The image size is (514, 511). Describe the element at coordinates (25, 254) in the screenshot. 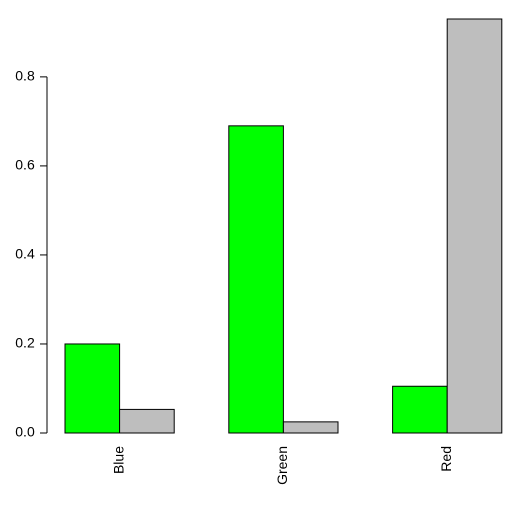

I see `y-tick-label: 0.4` at that location.